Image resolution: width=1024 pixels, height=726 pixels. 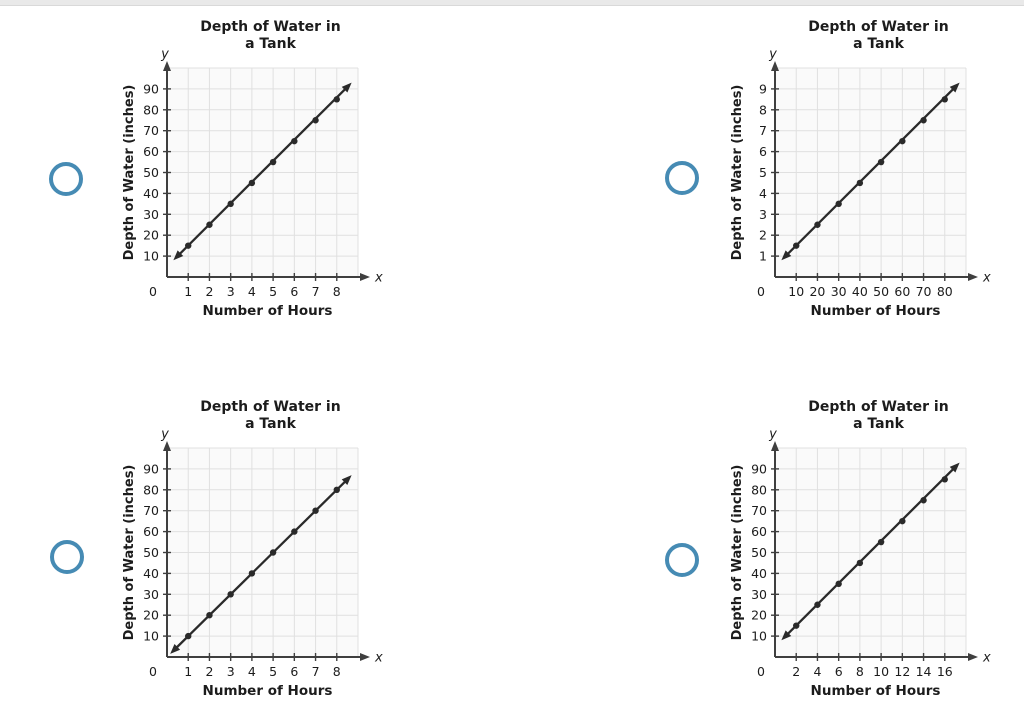 I want to click on x-tick-label: 10, so click(x=881, y=671).